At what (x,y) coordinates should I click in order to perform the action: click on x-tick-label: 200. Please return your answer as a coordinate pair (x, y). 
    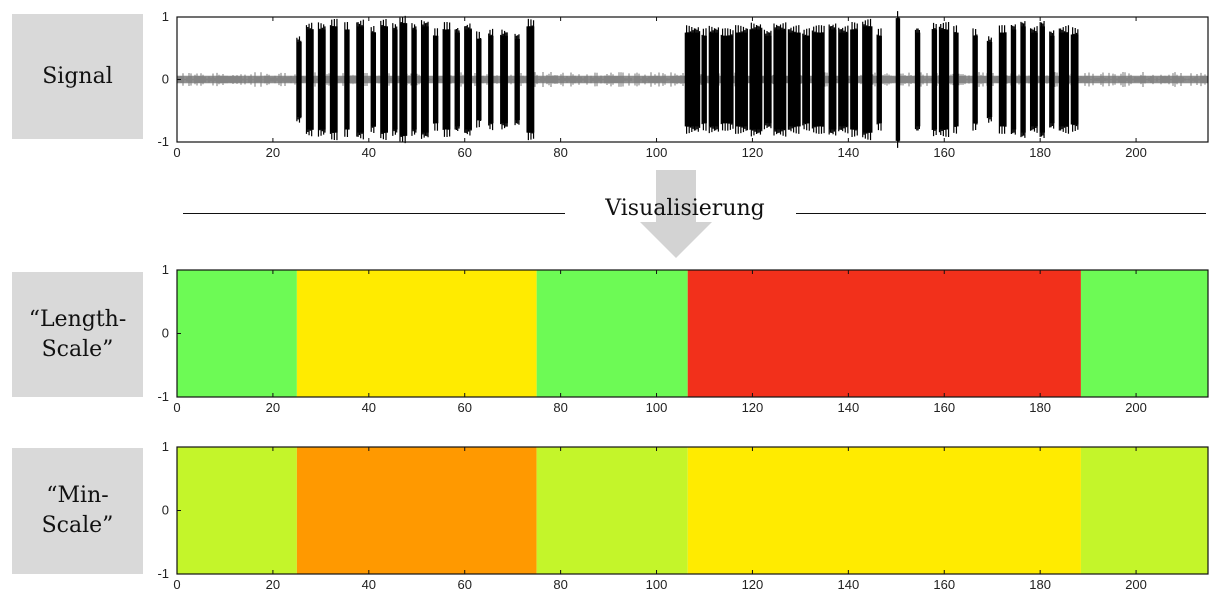
    Looking at the image, I should click on (1136, 407).